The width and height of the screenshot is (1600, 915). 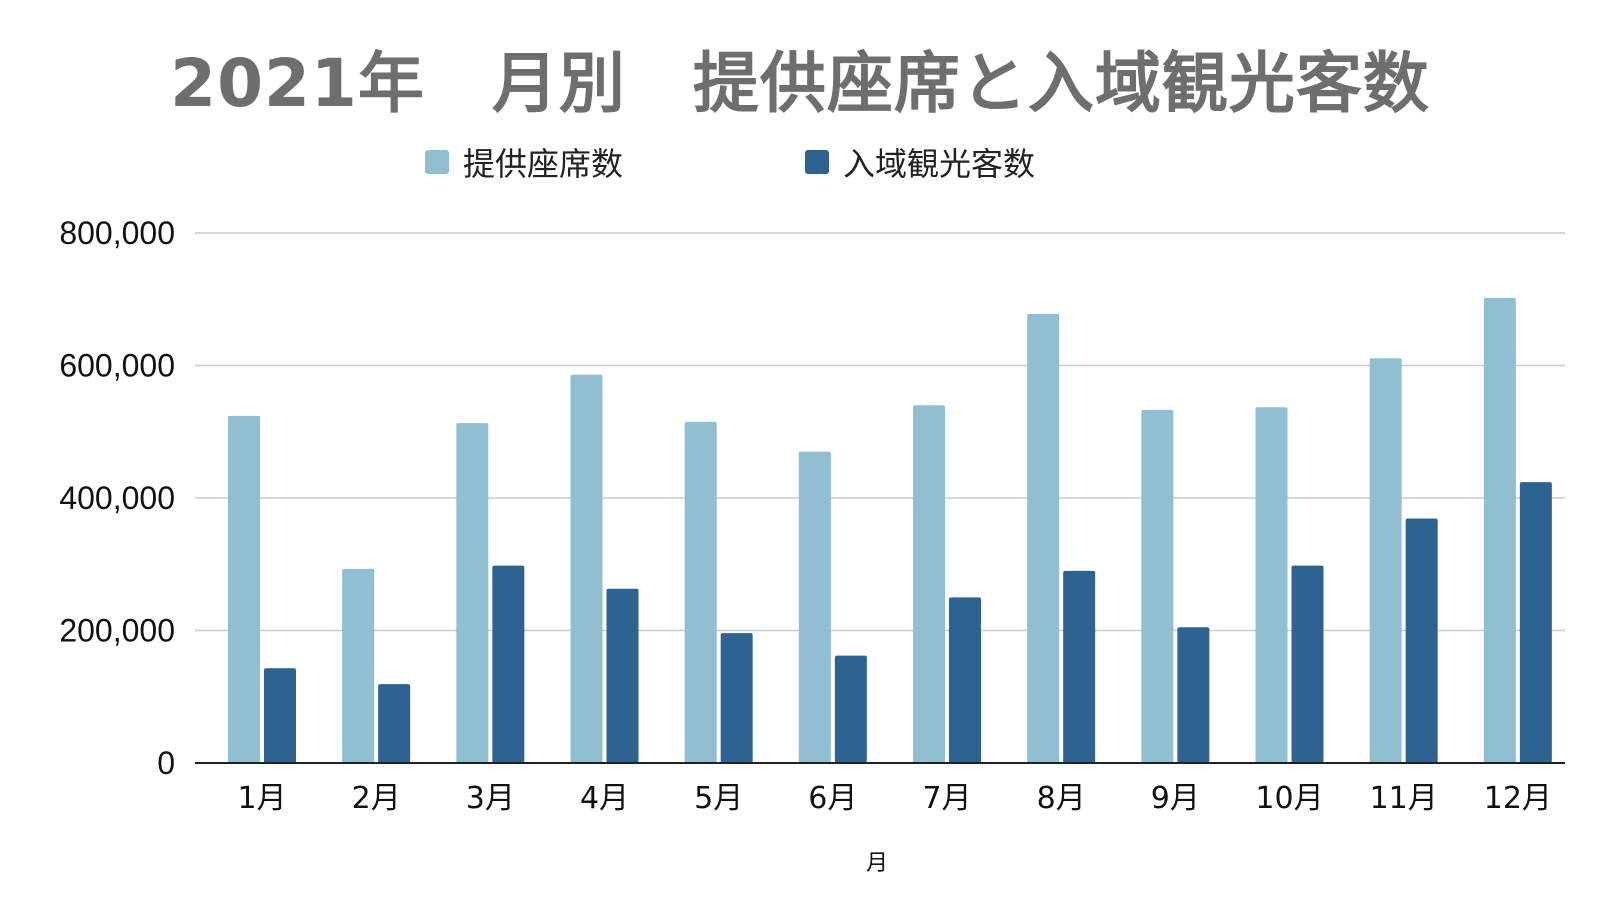 What do you see at coordinates (117, 498) in the screenshot?
I see `y-tick-label: 400,000` at bounding box center [117, 498].